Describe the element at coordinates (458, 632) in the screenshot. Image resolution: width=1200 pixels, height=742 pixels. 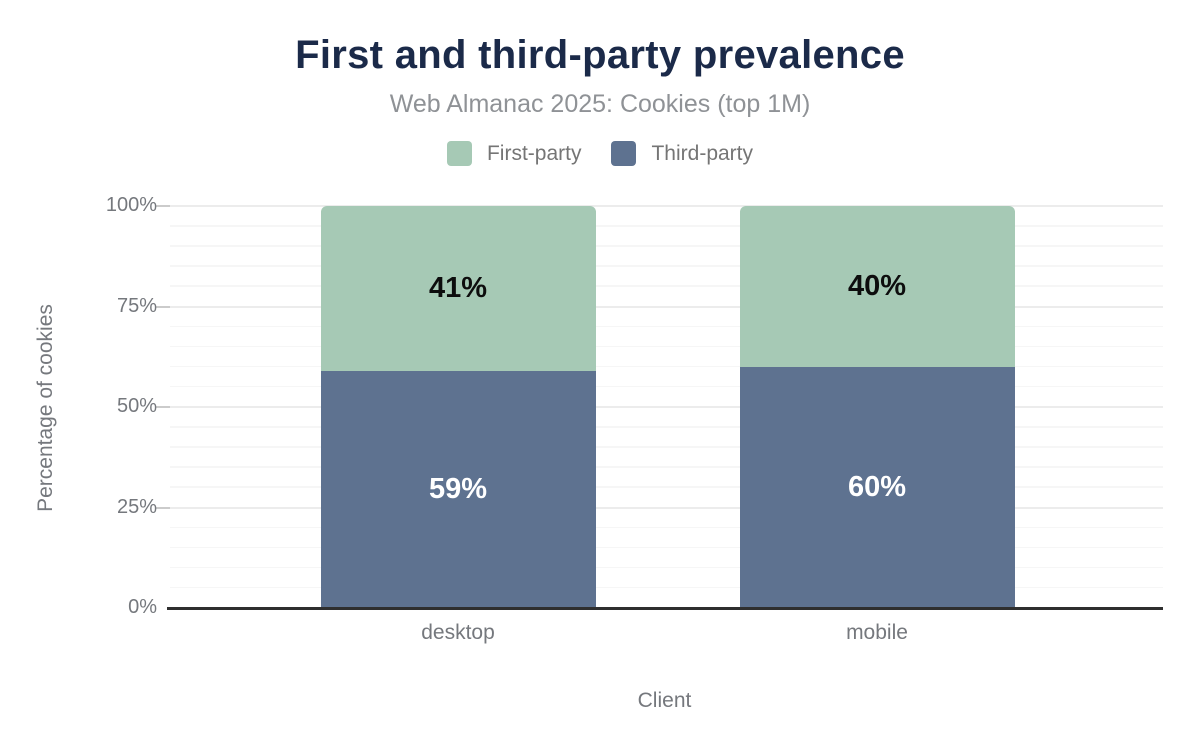
I see `x-tick-label-desktop: desktop` at that location.